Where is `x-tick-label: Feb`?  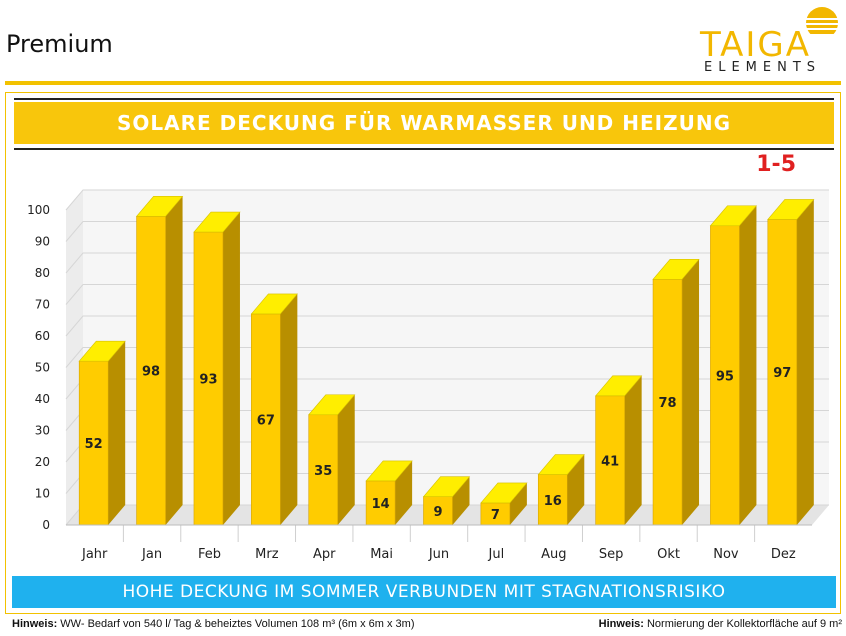
x-tick-label: Feb is located at coordinates (209, 554).